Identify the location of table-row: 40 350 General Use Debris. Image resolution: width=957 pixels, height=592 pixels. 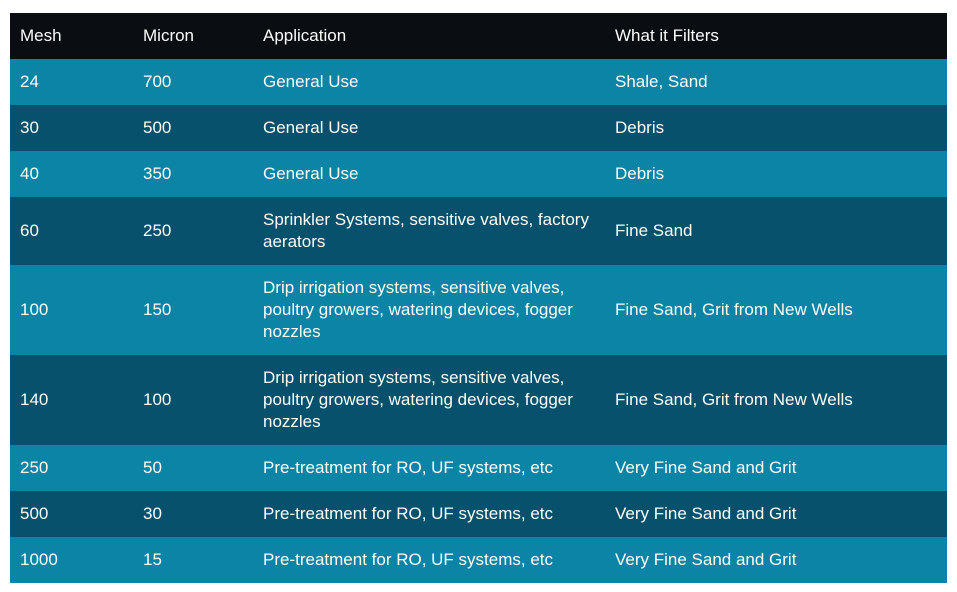
(478, 174).